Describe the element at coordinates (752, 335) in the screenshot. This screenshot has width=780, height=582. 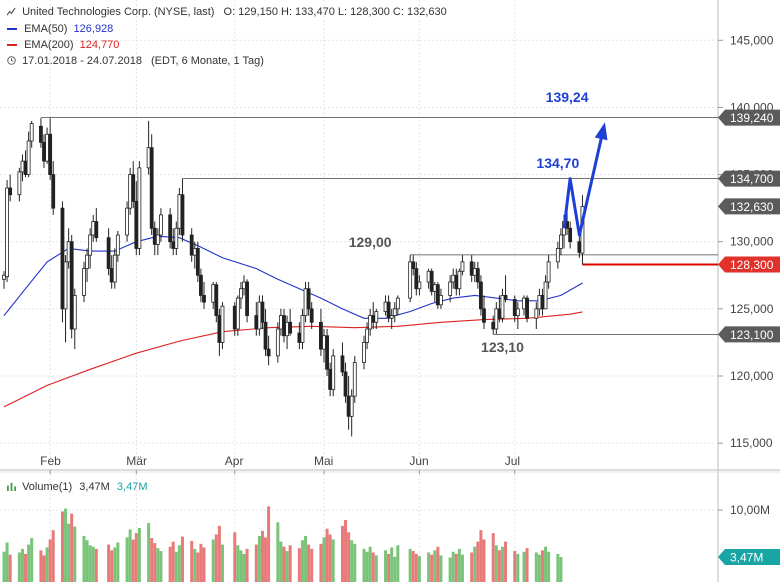
I see `price-badge-label: 123,100` at that location.